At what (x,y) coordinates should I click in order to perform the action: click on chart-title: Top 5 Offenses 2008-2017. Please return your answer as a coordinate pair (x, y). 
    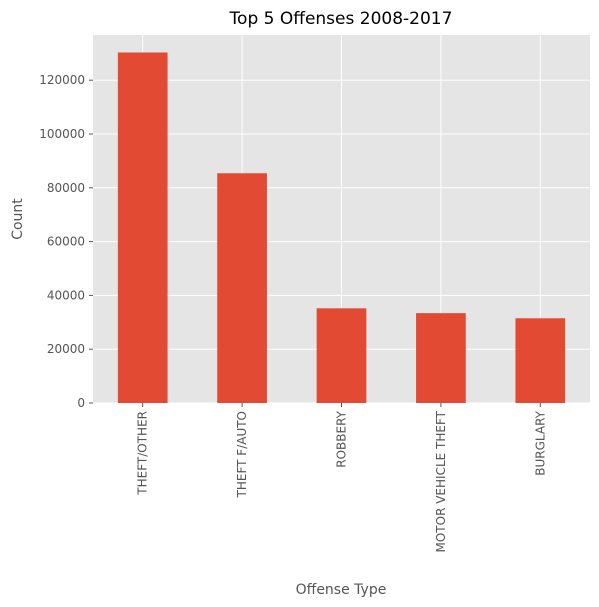
    Looking at the image, I should click on (341, 19).